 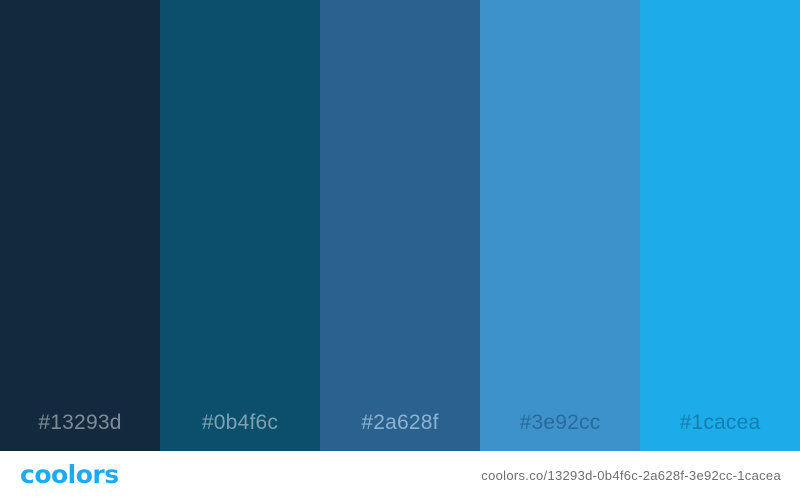 I want to click on coolors-logo: coolors, so click(x=69, y=474).